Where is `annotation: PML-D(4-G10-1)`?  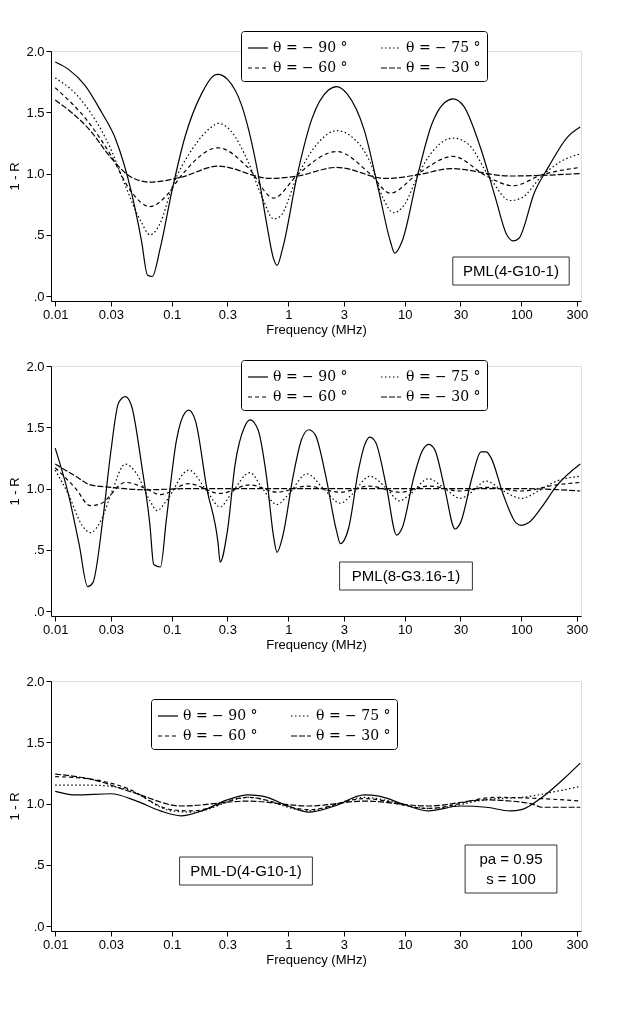 annotation: PML-D(4-G10-1) is located at coordinates (246, 870).